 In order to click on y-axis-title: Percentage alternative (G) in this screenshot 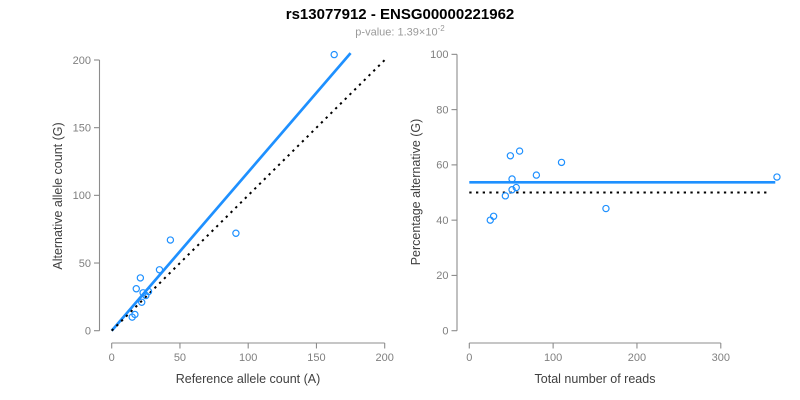, I will do `click(416, 192)`.